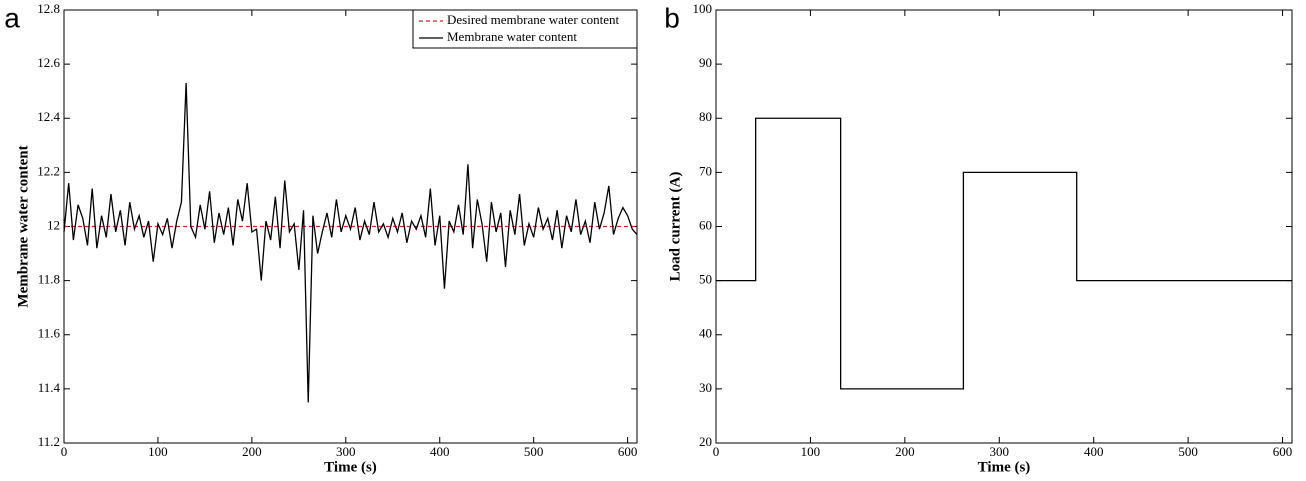 The image size is (1306, 481). What do you see at coordinates (48, 62) in the screenshot?
I see `y-tick-label: 12.6` at bounding box center [48, 62].